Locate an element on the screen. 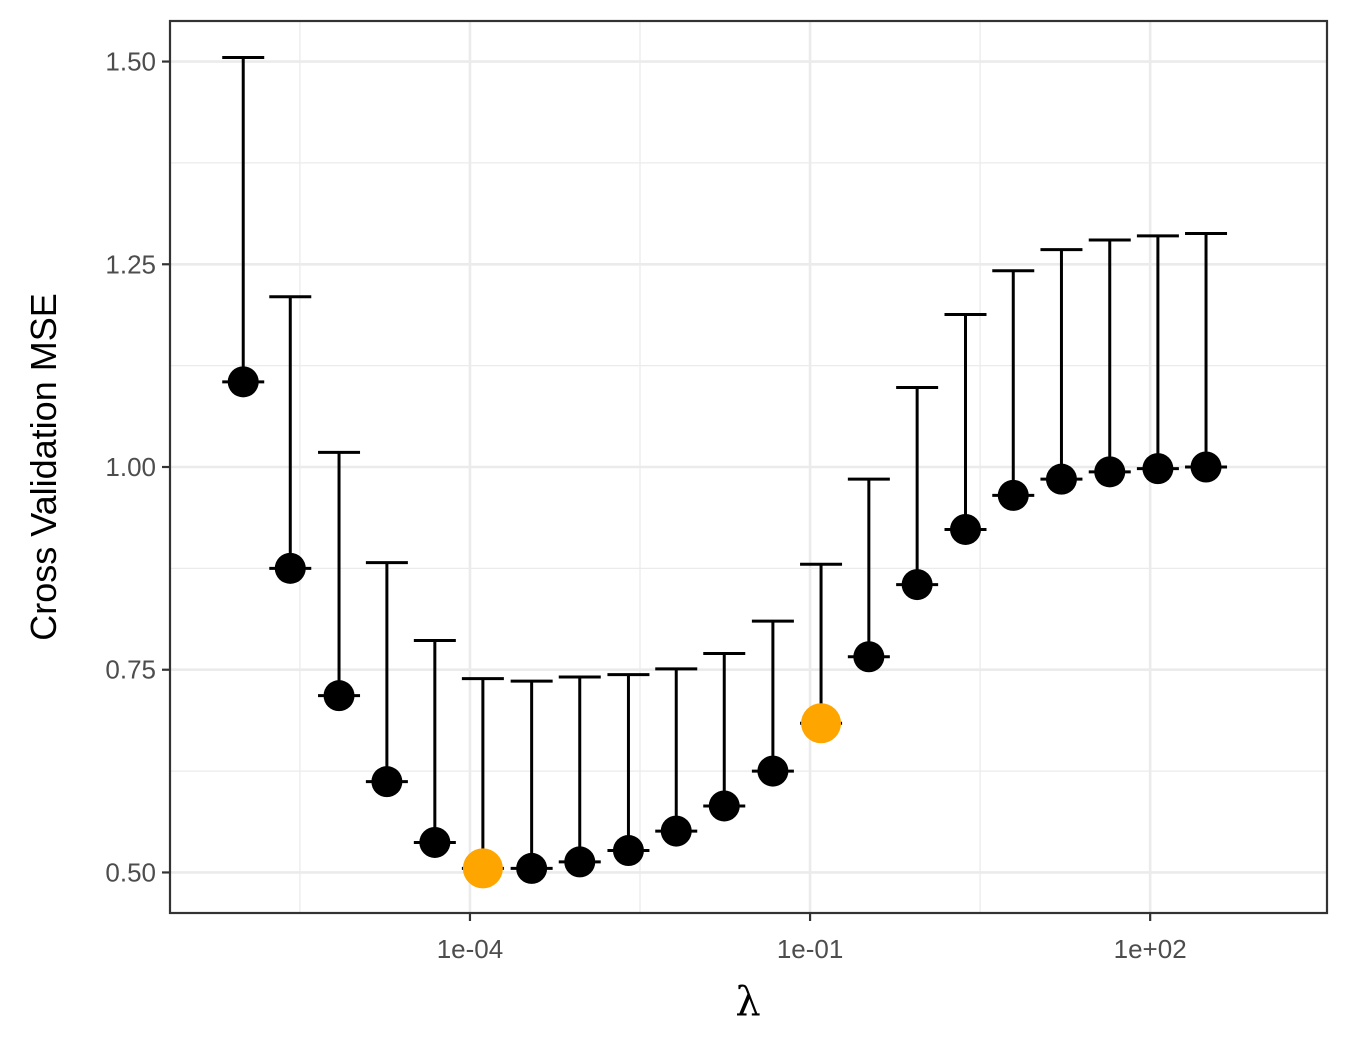 Image resolution: width=1350 pixels, height=1050 pixels. y-tick-label: 0.75 is located at coordinates (130, 670).